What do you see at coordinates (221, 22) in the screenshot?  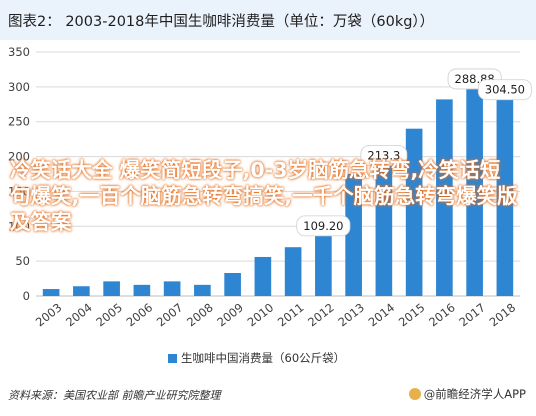 I see `chart-title: 图表2： 2003-2018年中国生咖啡消费量（单位：万袋（60kg））` at bounding box center [221, 22].